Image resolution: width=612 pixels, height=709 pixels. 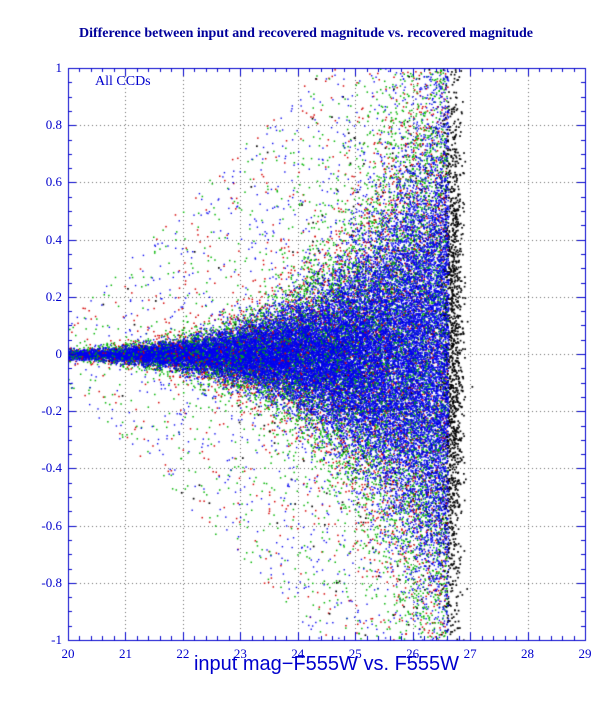 I want to click on x-tick-label: 28, so click(x=528, y=653).